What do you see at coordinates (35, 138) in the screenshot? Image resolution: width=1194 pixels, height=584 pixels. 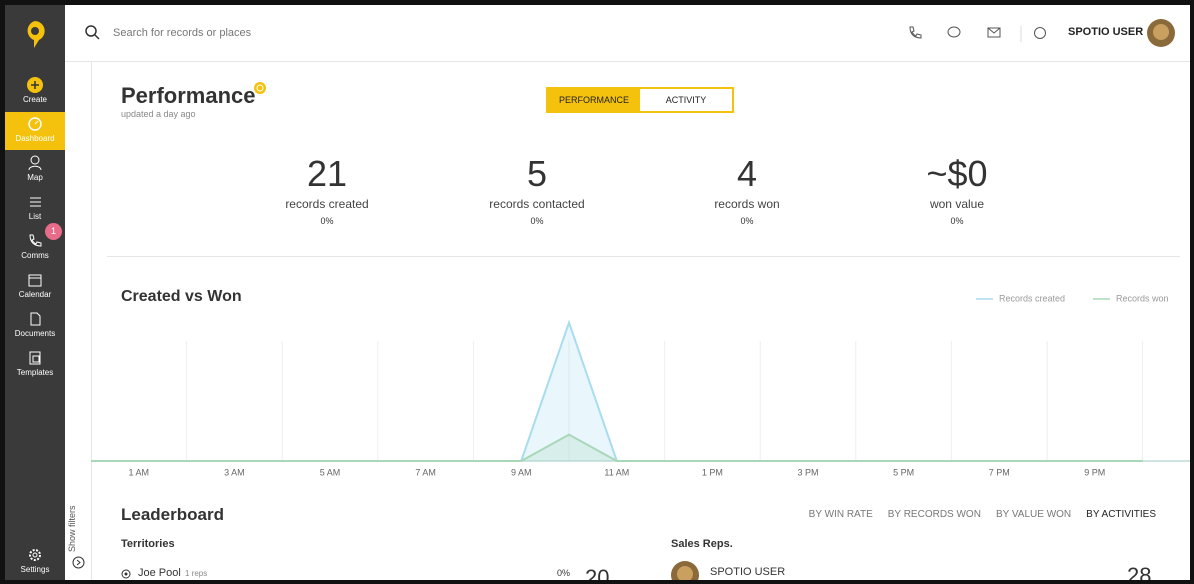 I see `nav-label: Dashboard` at bounding box center [35, 138].